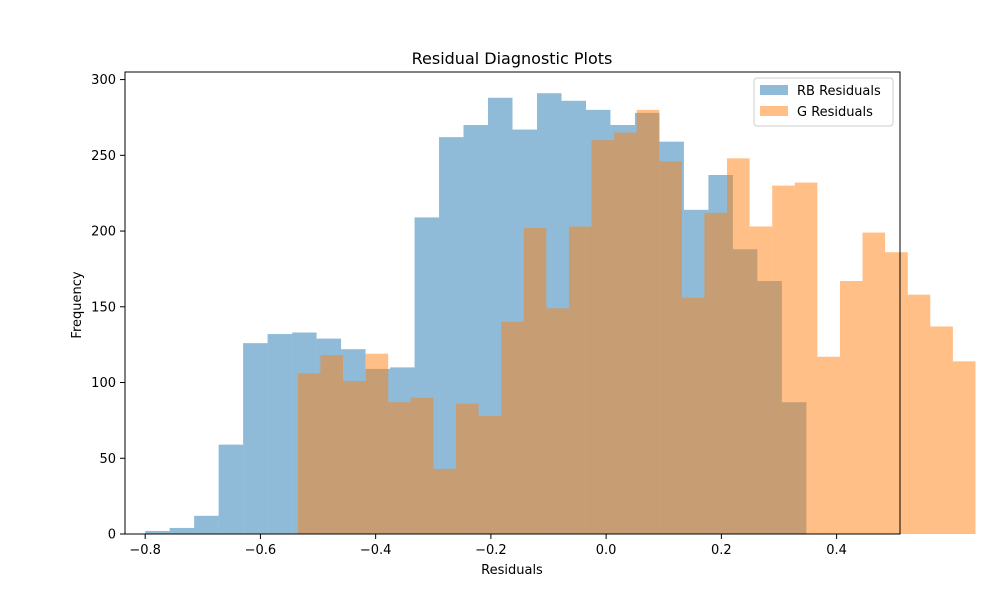 This screenshot has width=1000, height=600. I want to click on legend: RB Residuals G Residuals, so click(823, 102).